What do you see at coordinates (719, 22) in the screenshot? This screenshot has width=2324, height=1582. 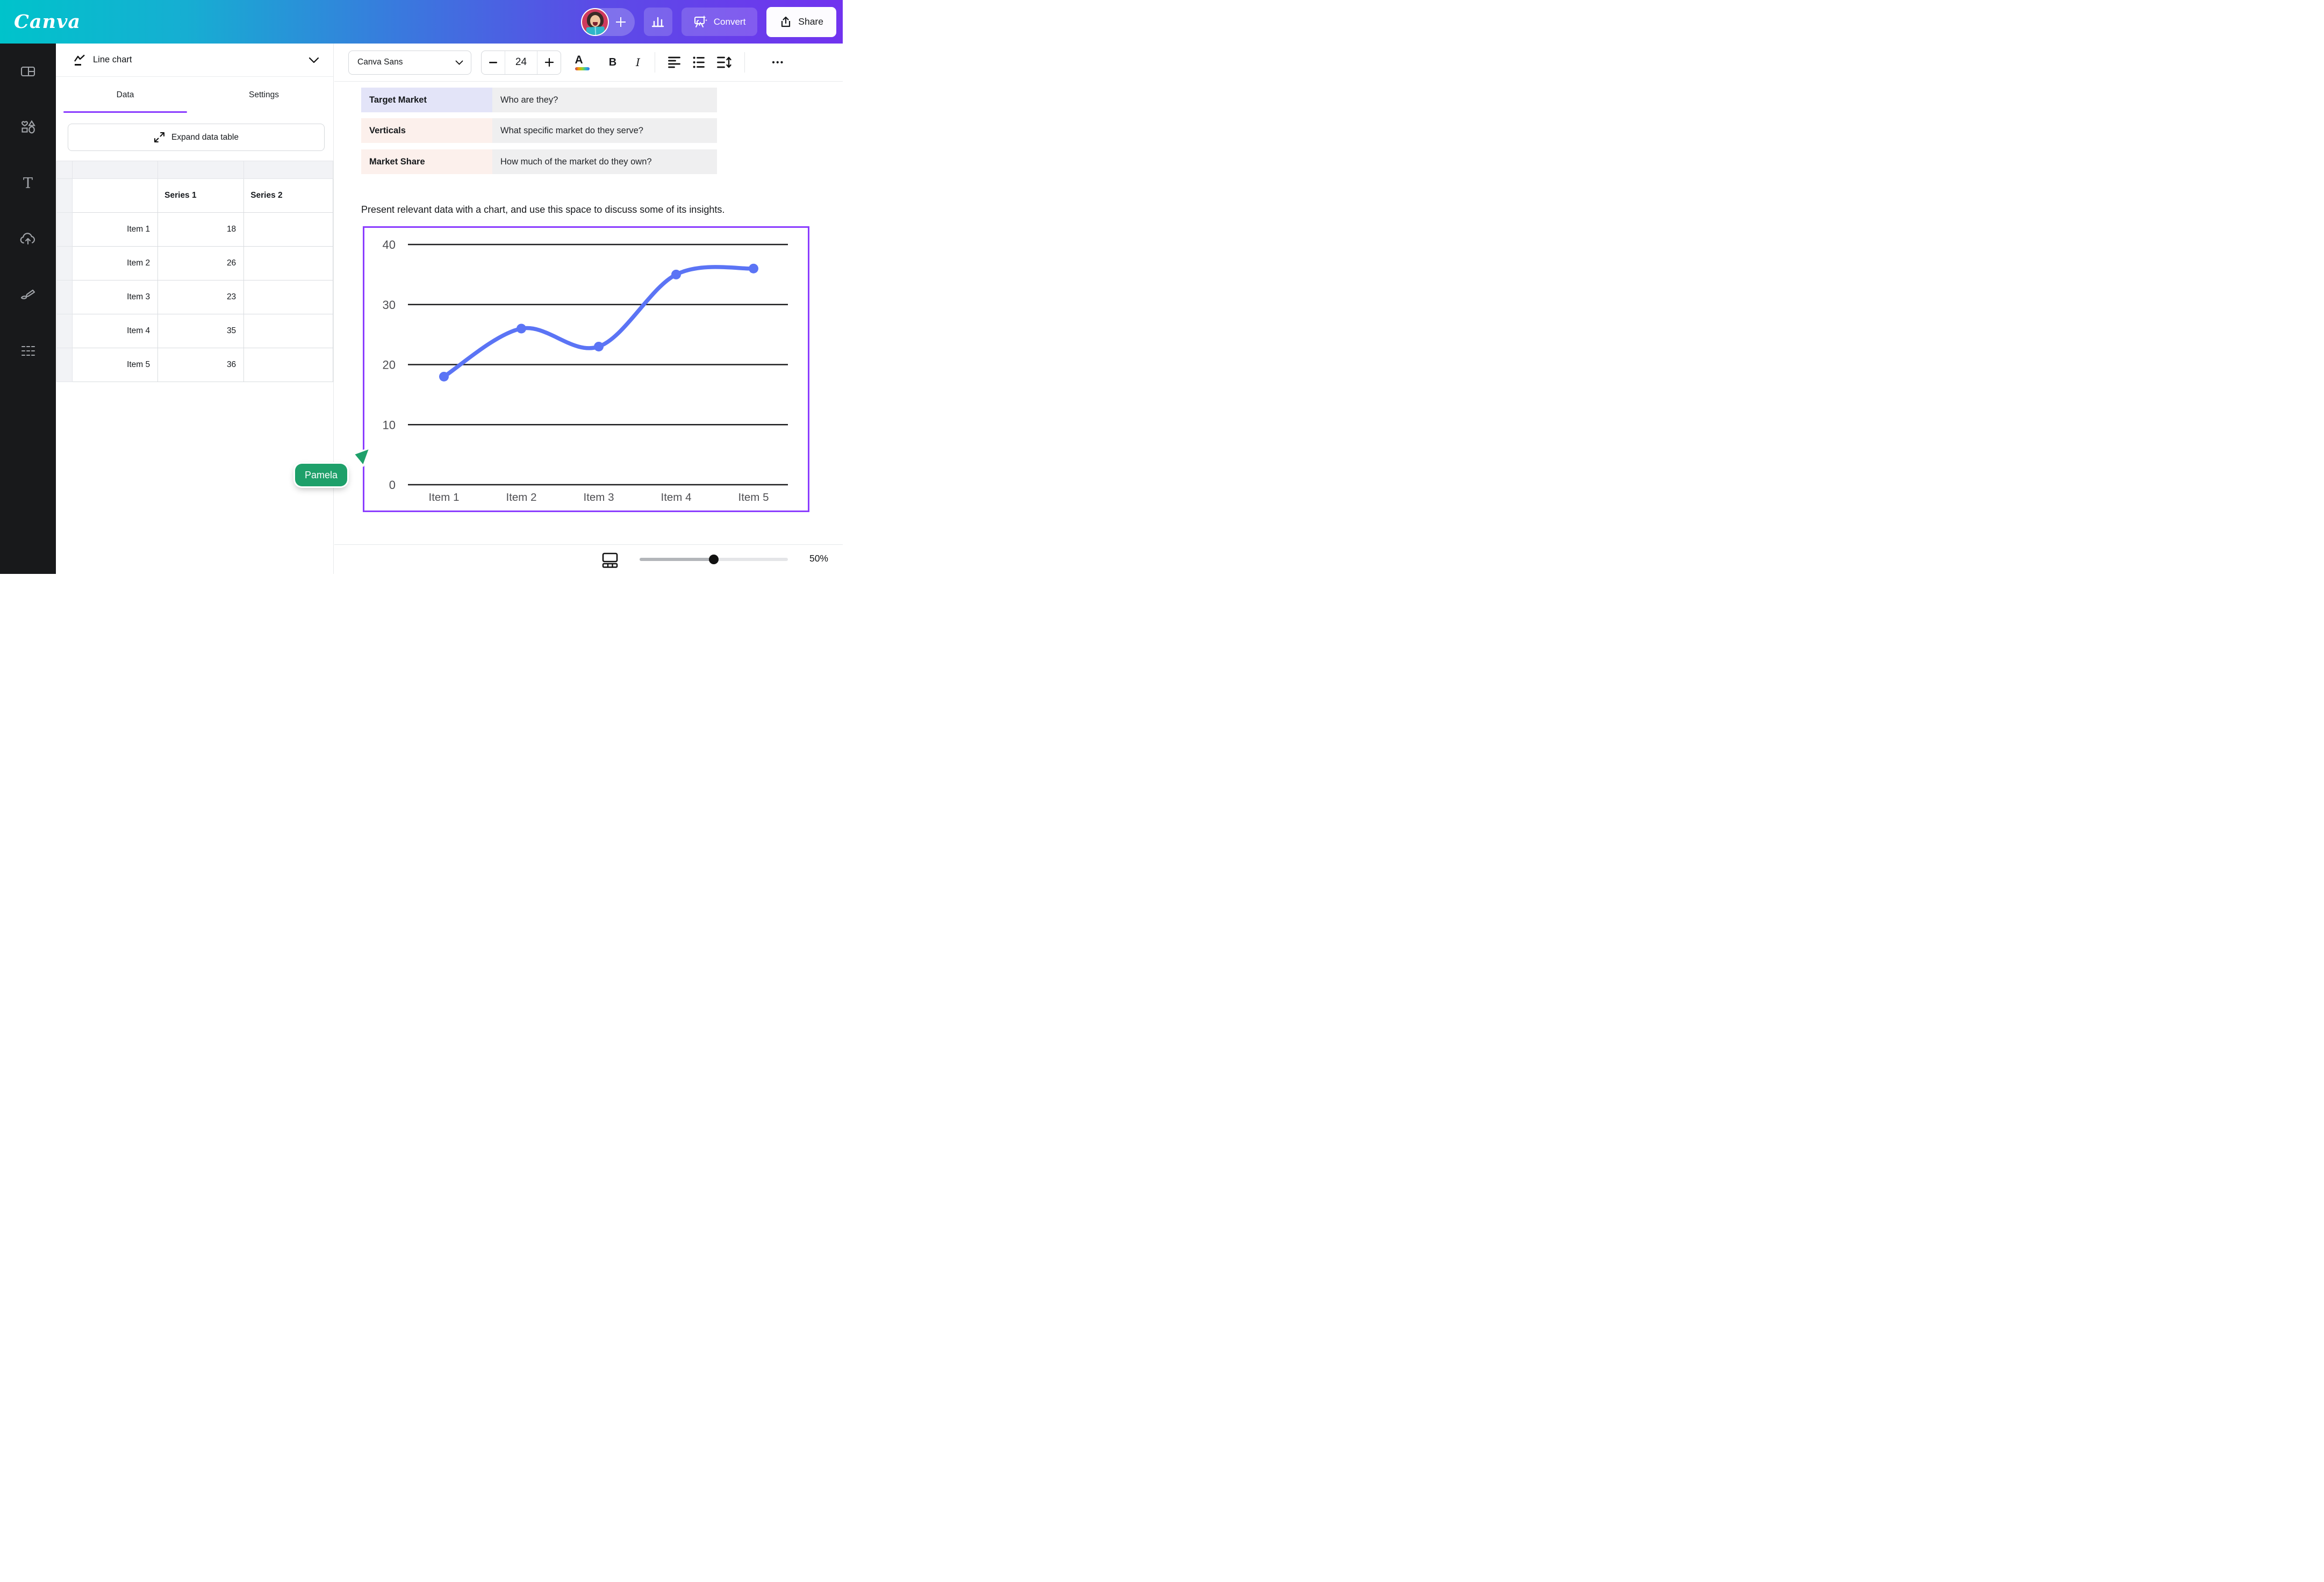 I see `convert-button: Convert` at bounding box center [719, 22].